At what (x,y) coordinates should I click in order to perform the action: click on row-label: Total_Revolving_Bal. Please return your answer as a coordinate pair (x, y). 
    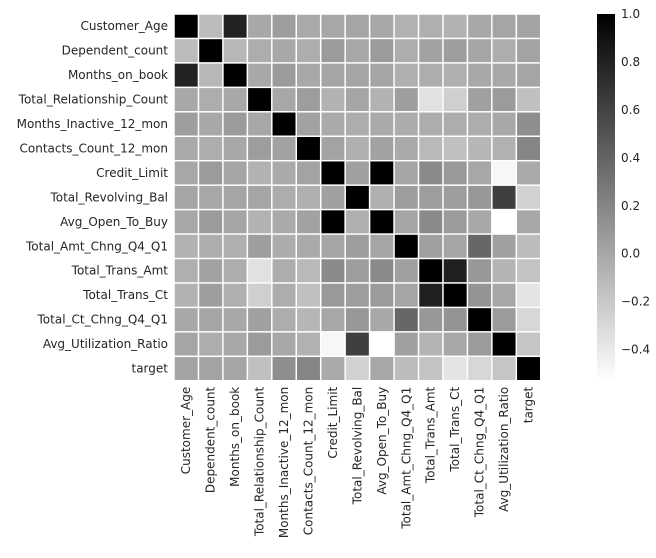
    Looking at the image, I should click on (108, 197).